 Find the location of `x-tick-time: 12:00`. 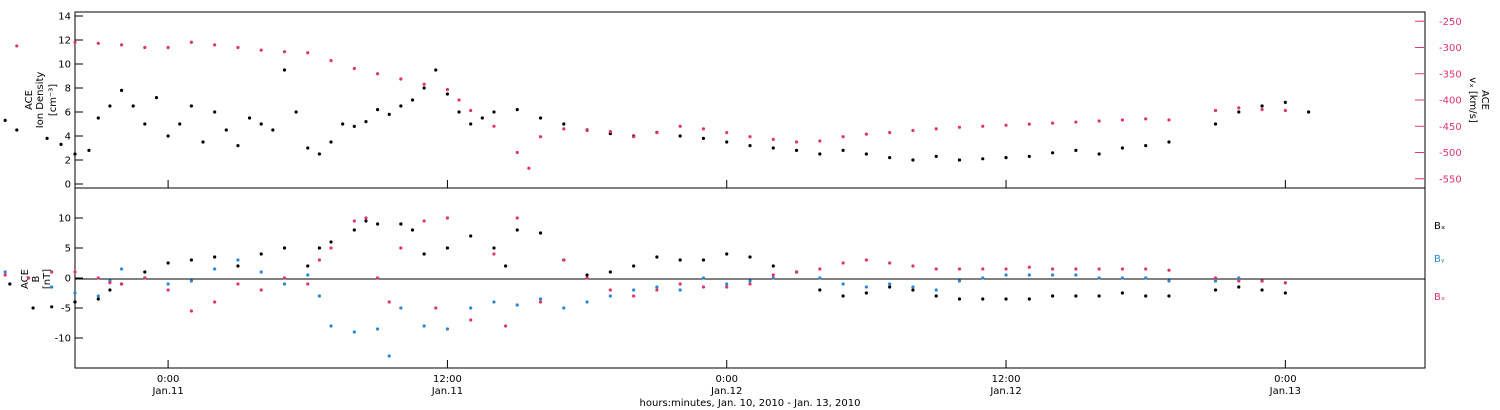

x-tick-time: 12:00 is located at coordinates (447, 379).